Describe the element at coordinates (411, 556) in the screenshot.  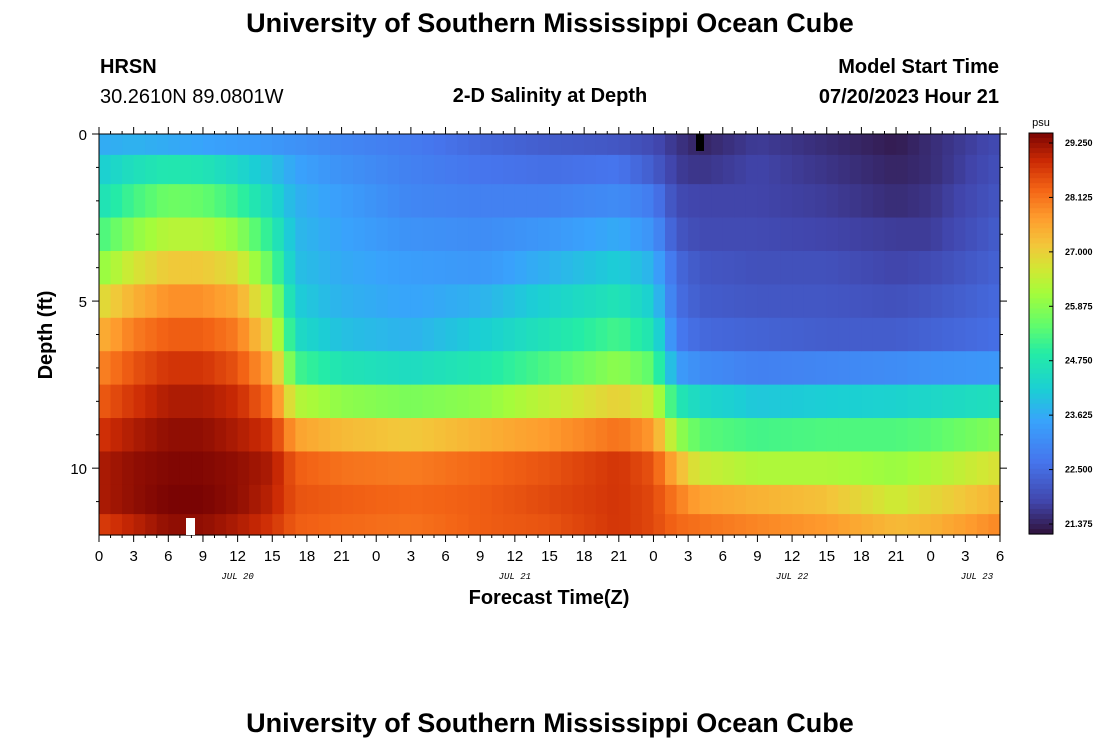
I see `x-tick-label: 3` at that location.